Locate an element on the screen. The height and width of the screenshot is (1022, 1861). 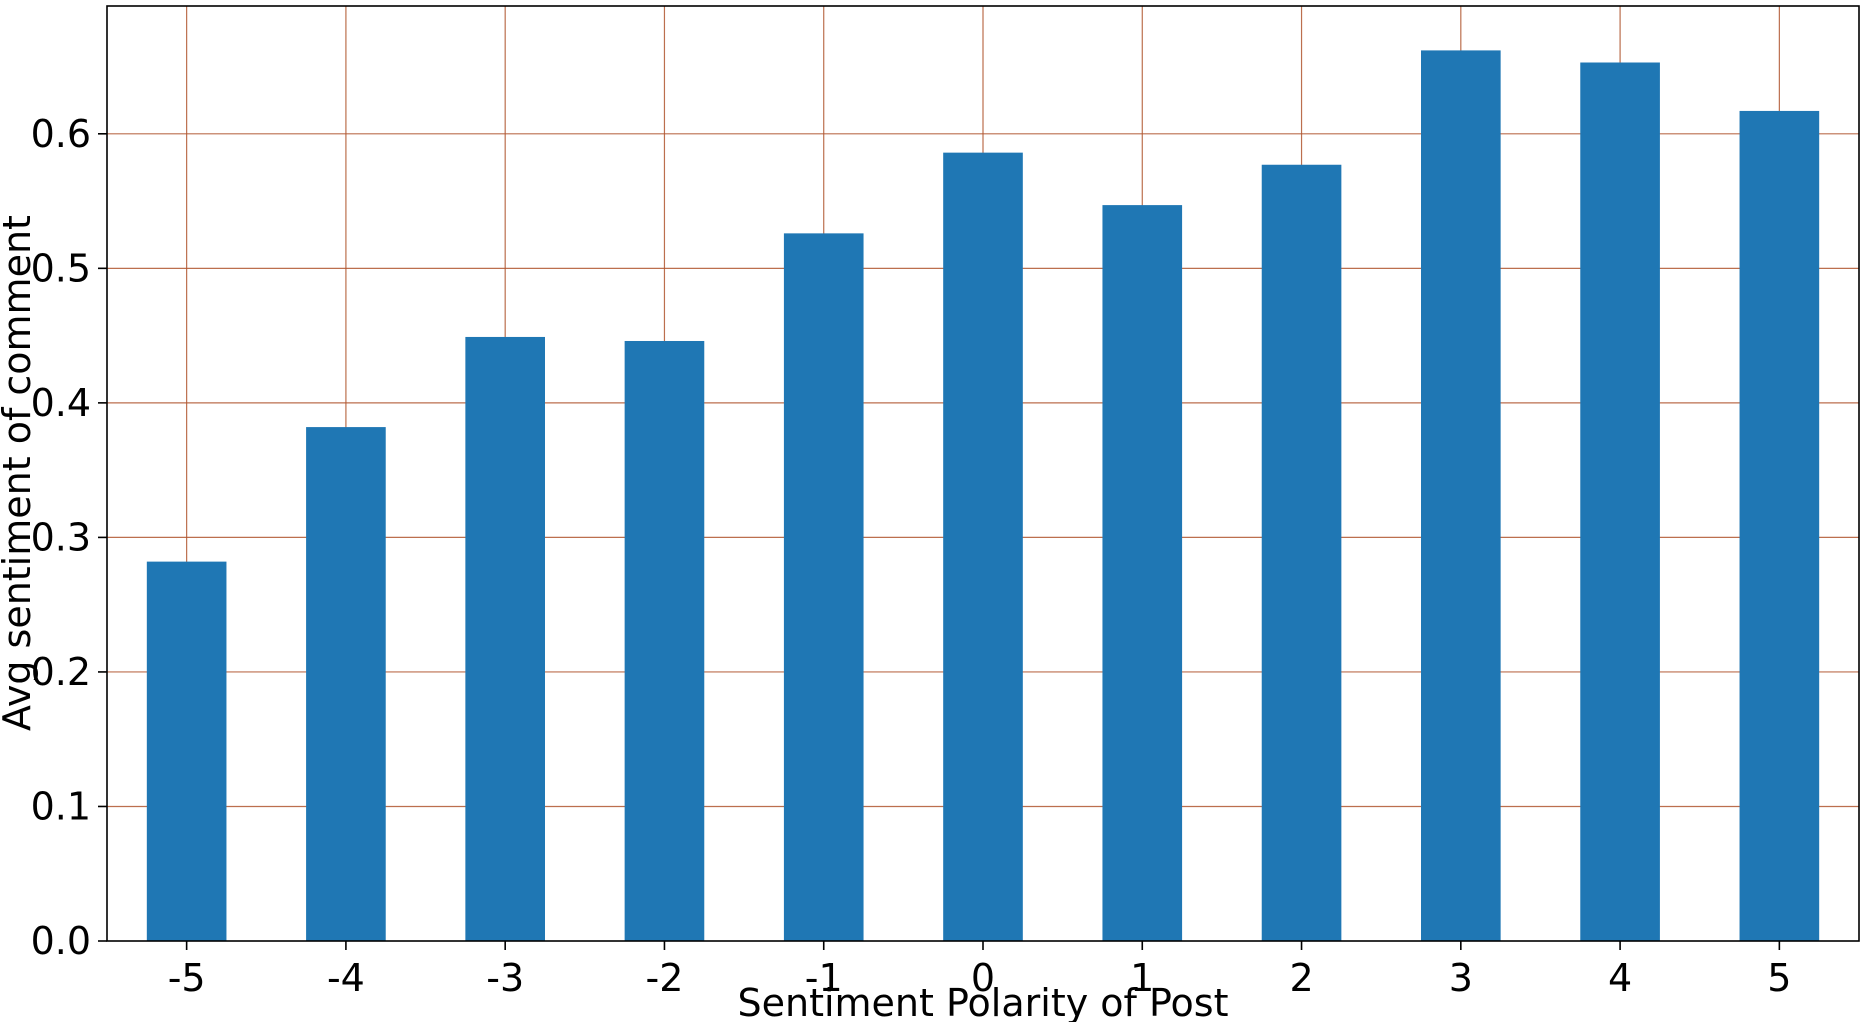
bar--3 is located at coordinates (505, 638).